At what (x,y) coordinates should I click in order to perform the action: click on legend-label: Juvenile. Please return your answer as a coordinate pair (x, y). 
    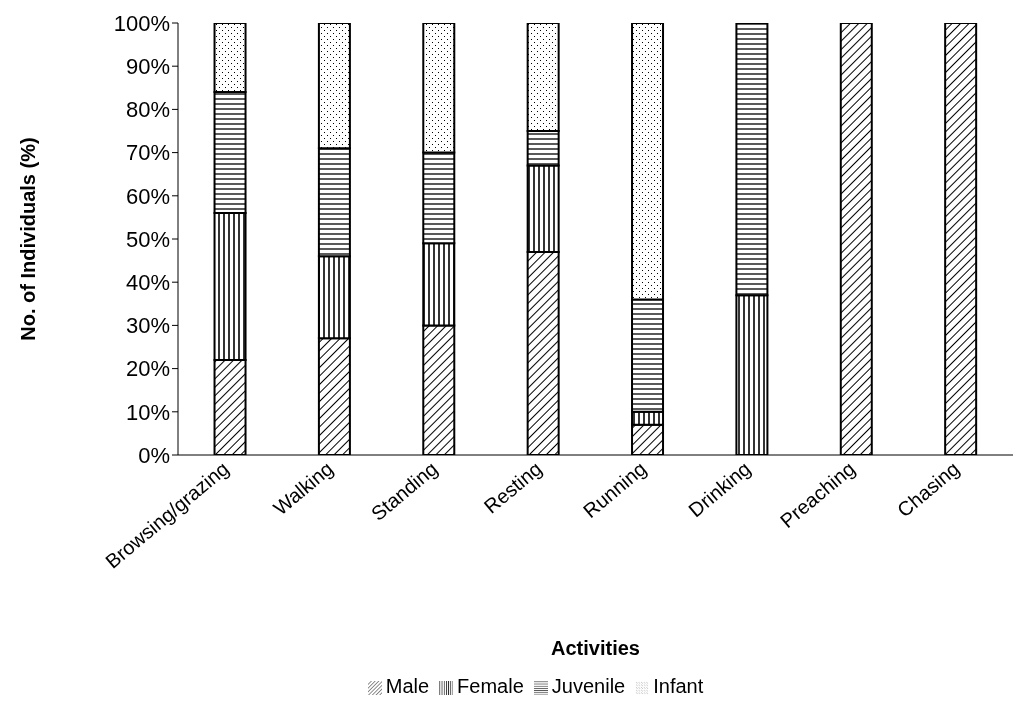
    Looking at the image, I should click on (588, 686).